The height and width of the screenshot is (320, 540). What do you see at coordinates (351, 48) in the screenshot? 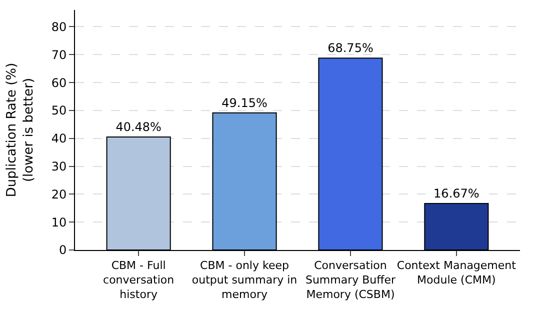
I see `data-label: 68.75%` at bounding box center [351, 48].